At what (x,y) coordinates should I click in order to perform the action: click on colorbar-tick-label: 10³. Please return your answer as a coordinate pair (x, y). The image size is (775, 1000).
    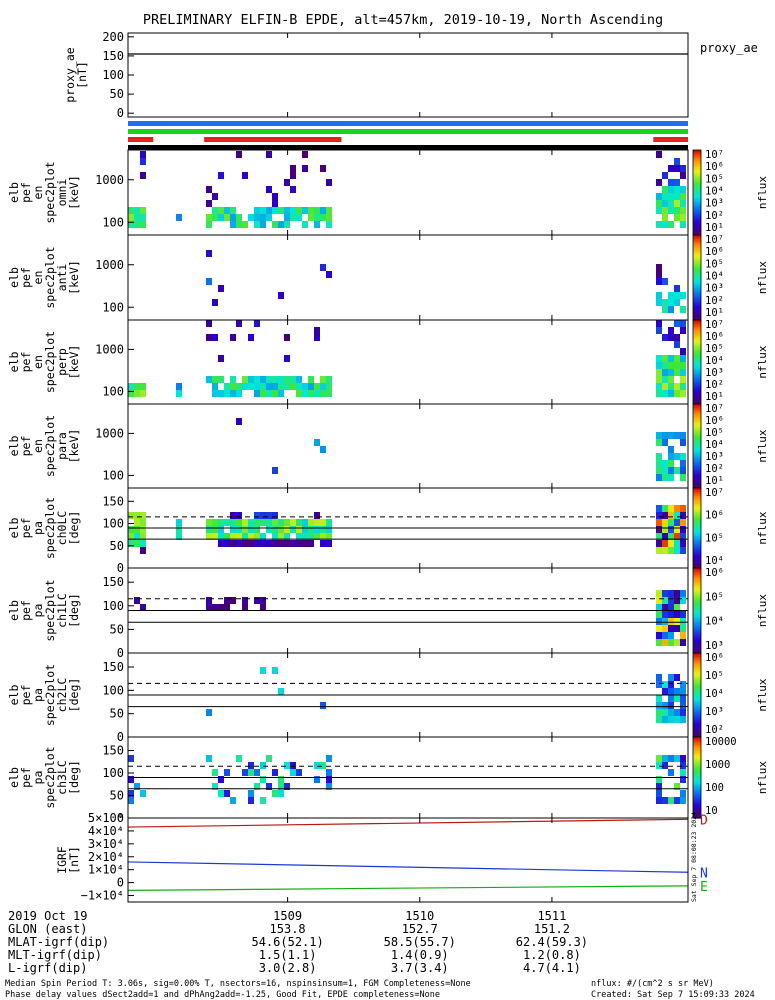
    Looking at the image, I should click on (714, 204).